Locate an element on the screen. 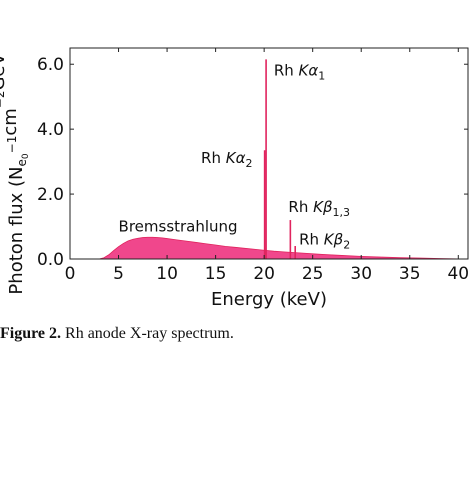 Image resolution: width=474 pixels, height=495 pixels. y-tick-label: 2.0 is located at coordinates (50, 195).